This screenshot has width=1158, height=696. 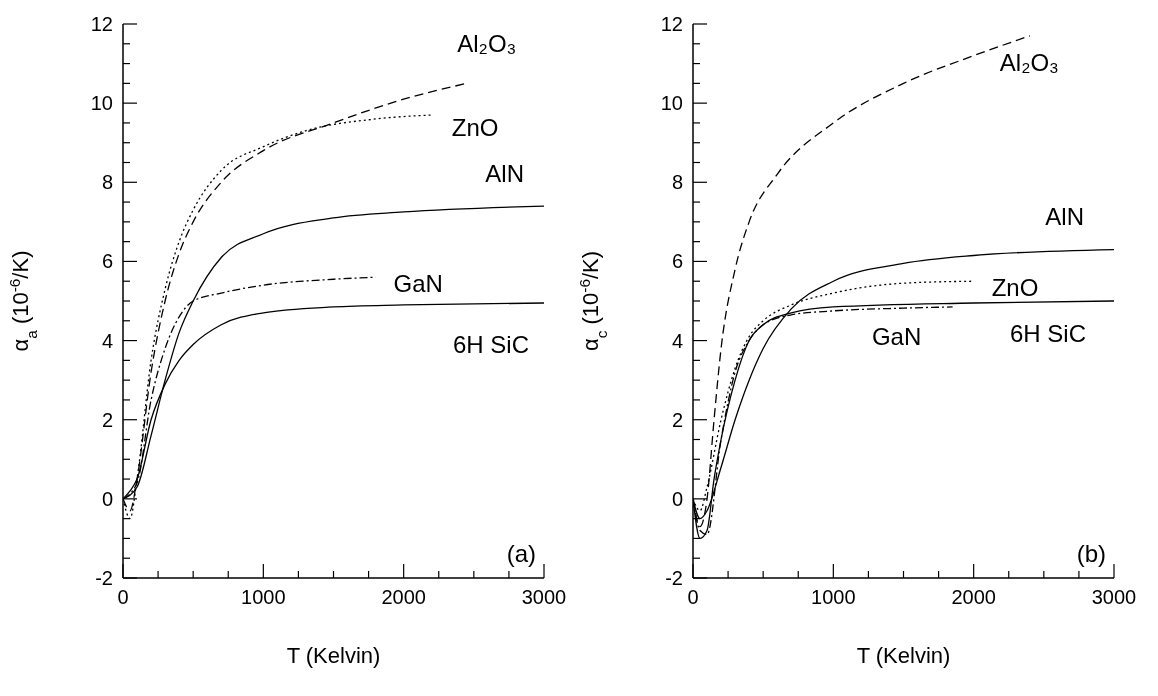 What do you see at coordinates (1091, 554) in the screenshot?
I see `annotation: (b)` at bounding box center [1091, 554].